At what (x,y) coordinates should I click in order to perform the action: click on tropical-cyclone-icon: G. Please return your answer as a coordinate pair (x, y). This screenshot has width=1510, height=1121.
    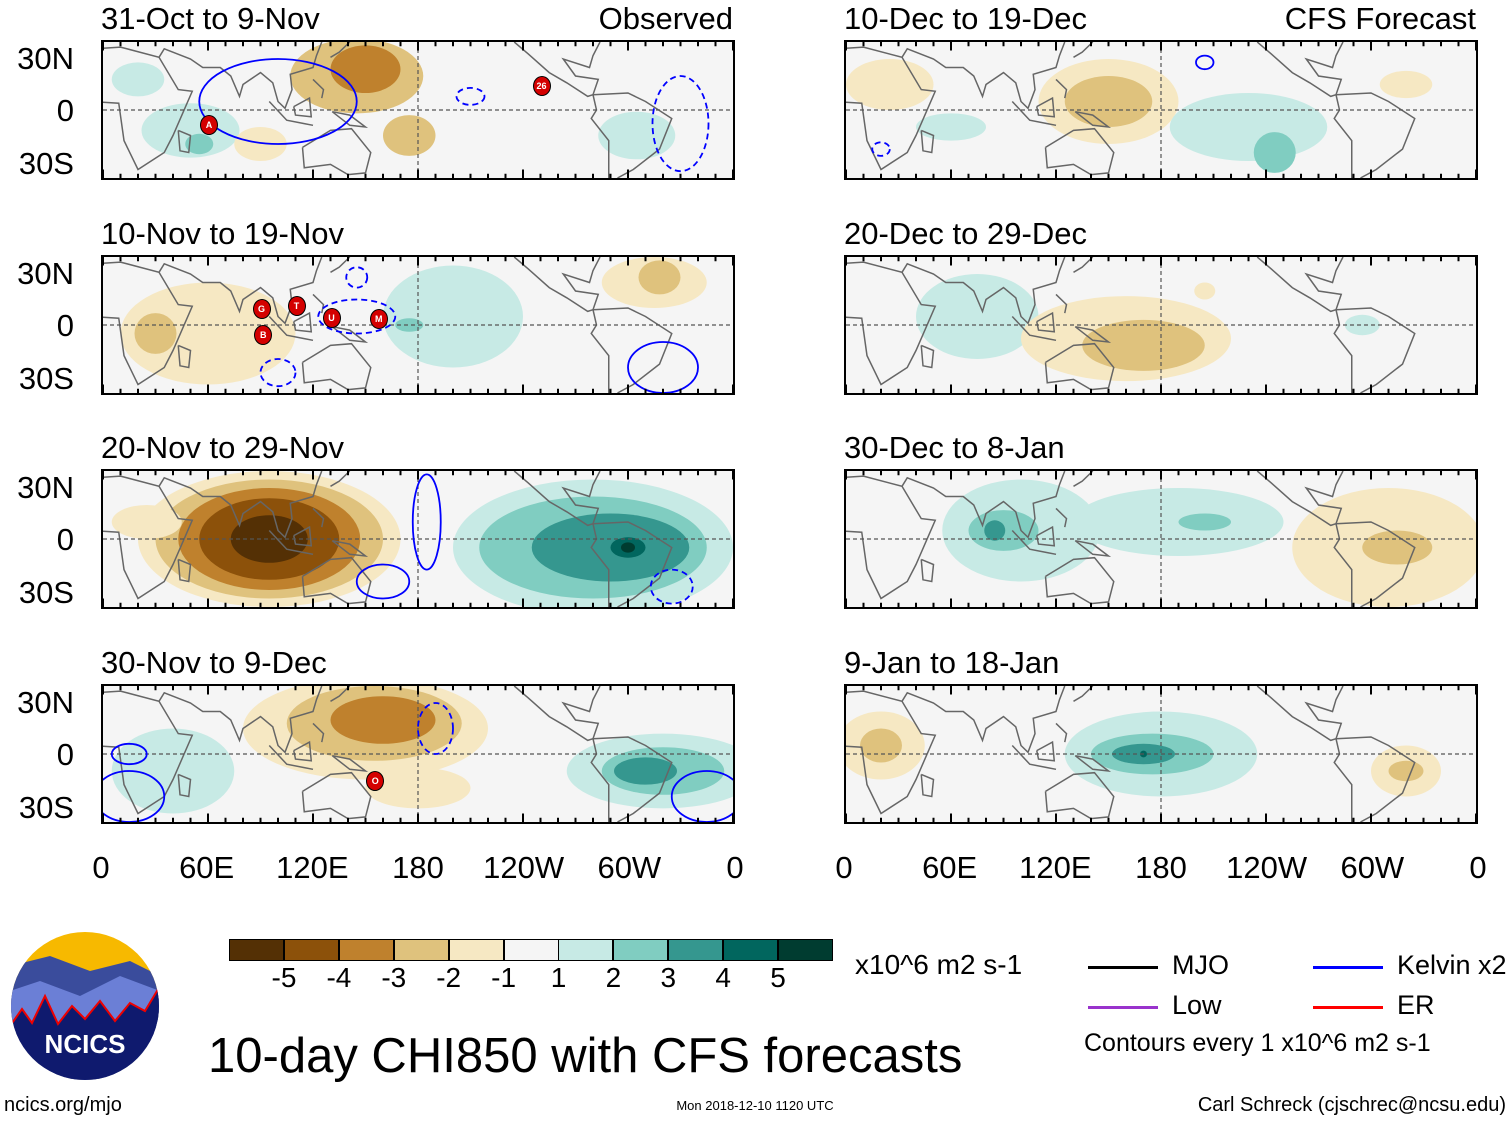
    Looking at the image, I should click on (261, 309).